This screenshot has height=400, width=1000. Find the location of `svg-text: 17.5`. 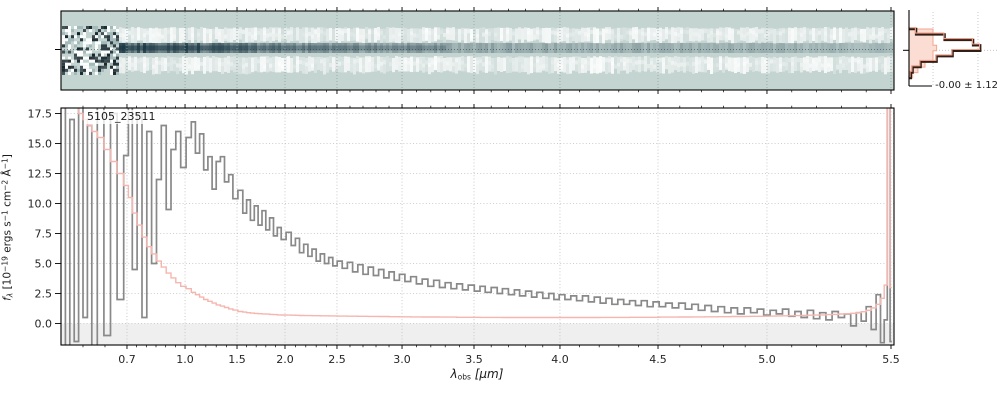

svg-text: 17.5 is located at coordinates (40, 113).